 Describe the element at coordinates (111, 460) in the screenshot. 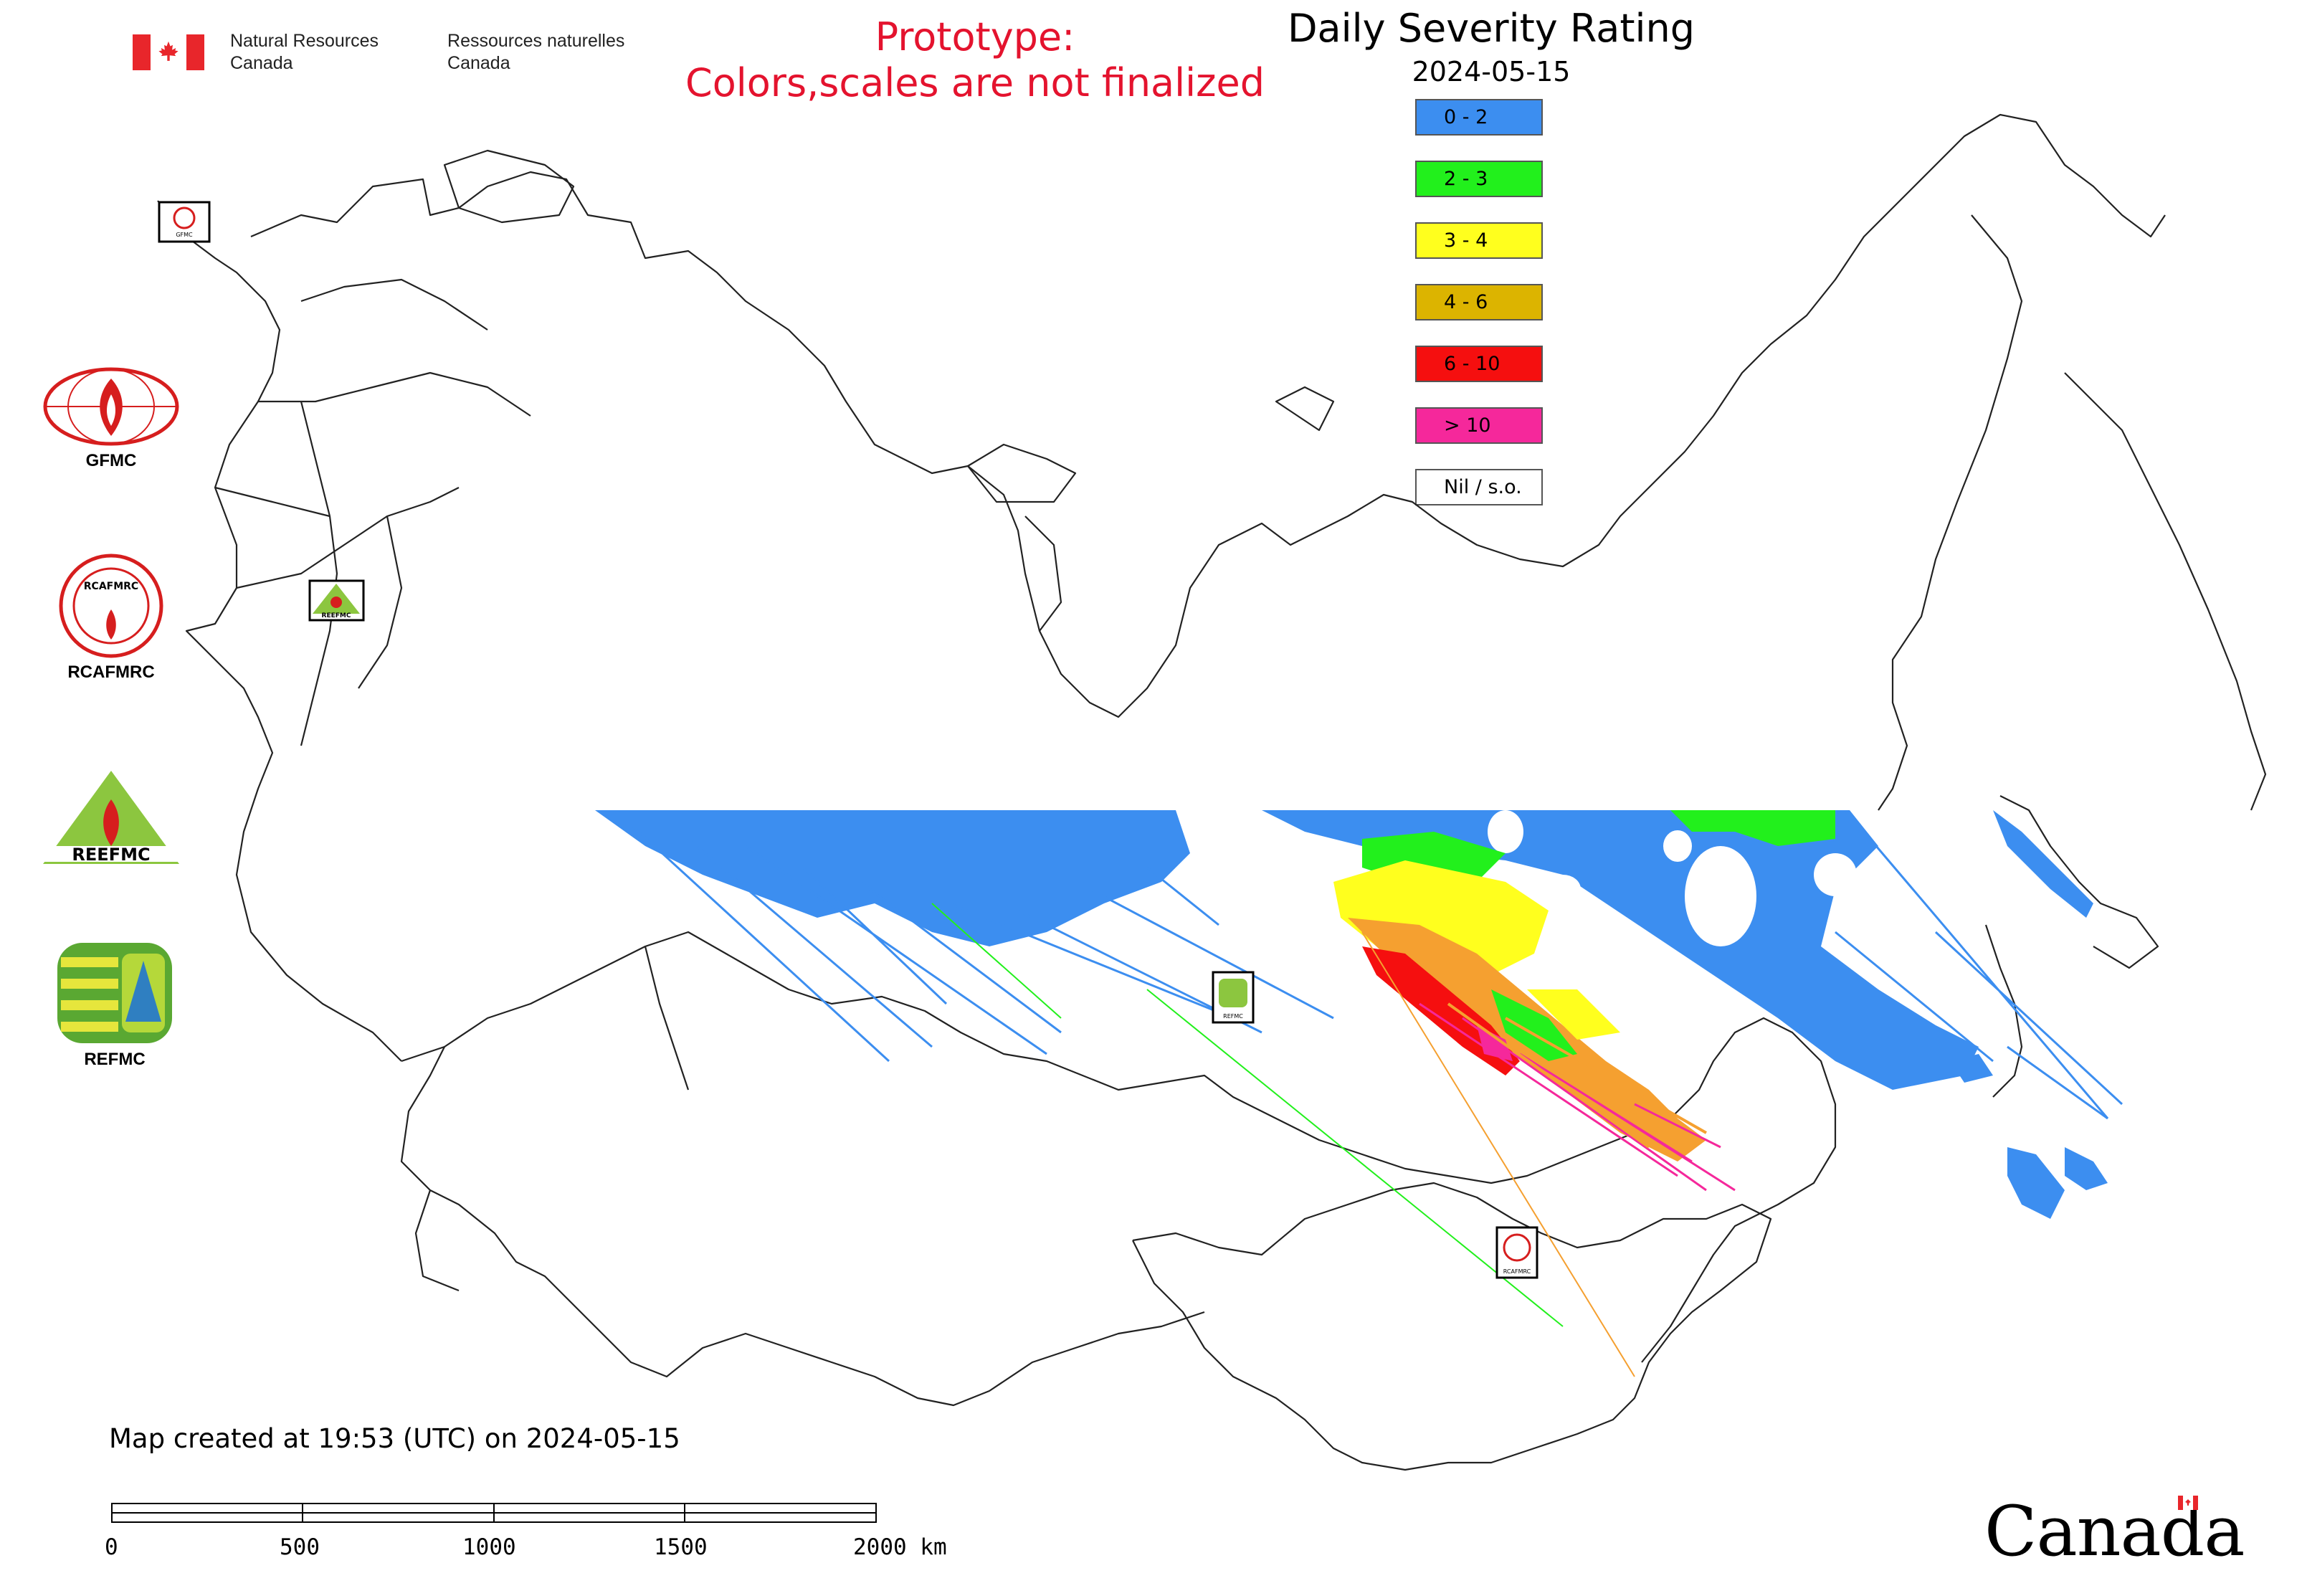

I see `gfmc-label: GFMC` at that location.